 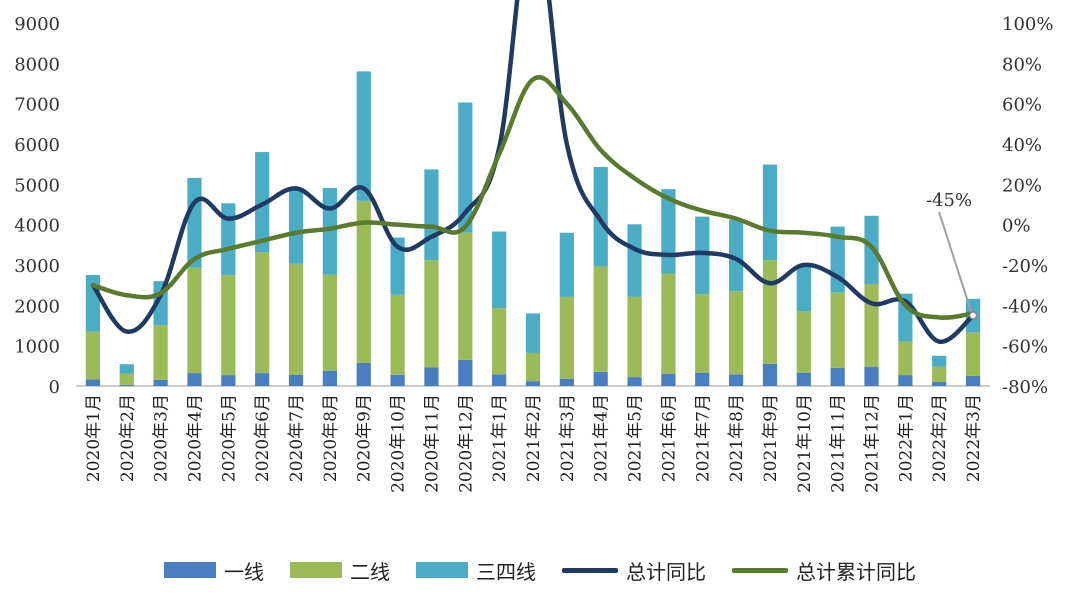 What do you see at coordinates (94, 438) in the screenshot?
I see `x-tick-label: 2020年1月` at bounding box center [94, 438].